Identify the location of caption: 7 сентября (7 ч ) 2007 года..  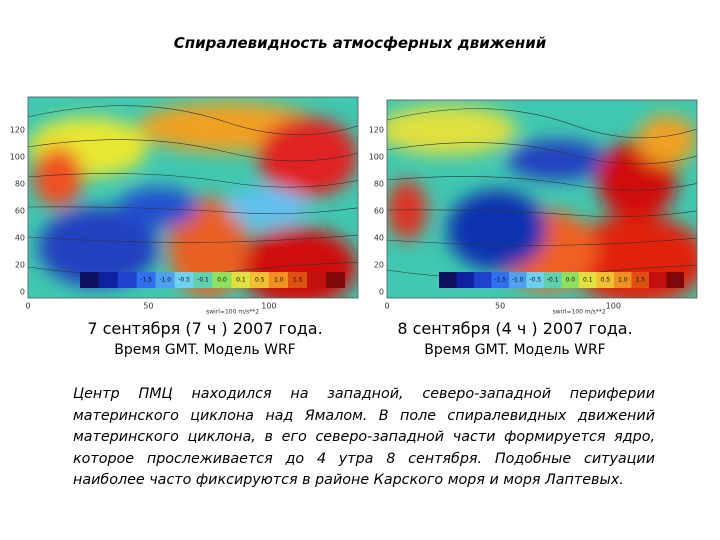
(205, 328).